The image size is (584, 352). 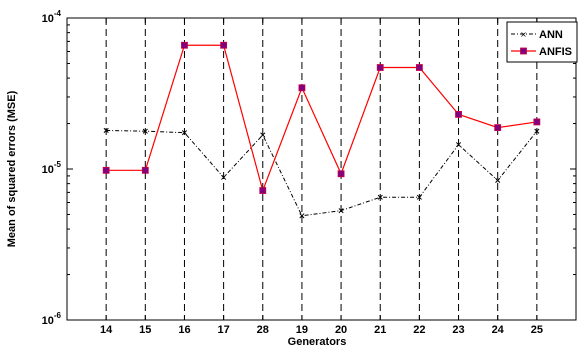 I want to click on x-tick-label-14: 14, so click(x=106, y=330).